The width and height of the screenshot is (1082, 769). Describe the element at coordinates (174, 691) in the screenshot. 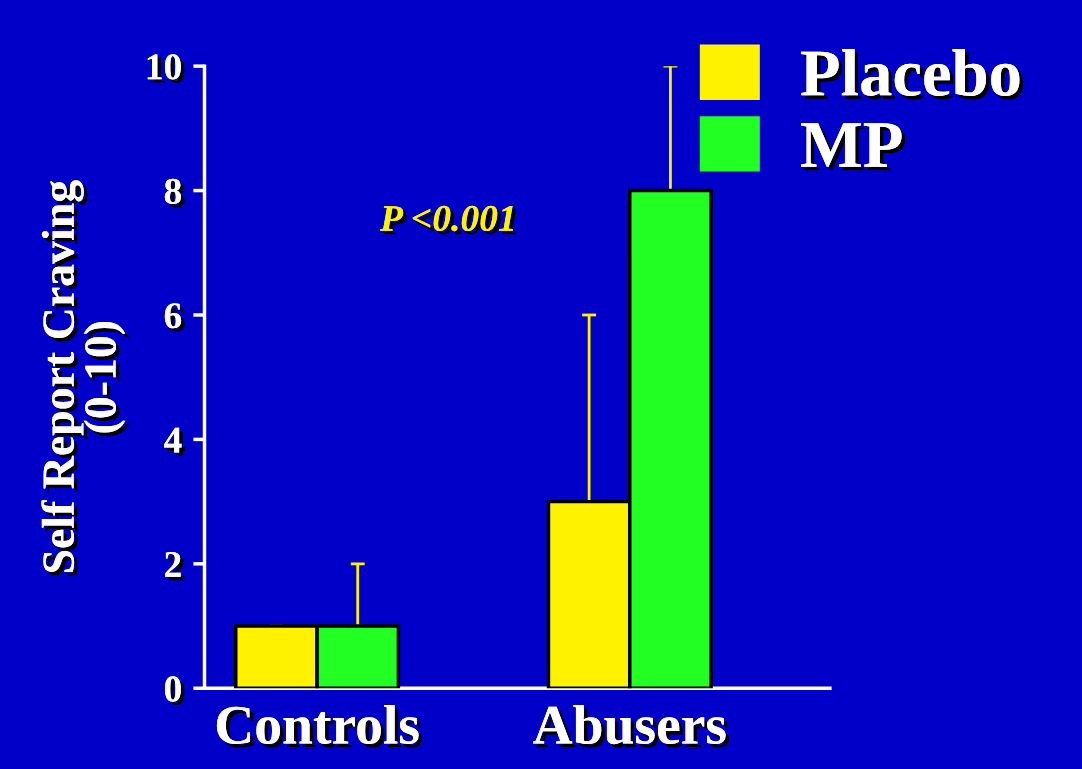

I see `y-tick-label: 0` at that location.